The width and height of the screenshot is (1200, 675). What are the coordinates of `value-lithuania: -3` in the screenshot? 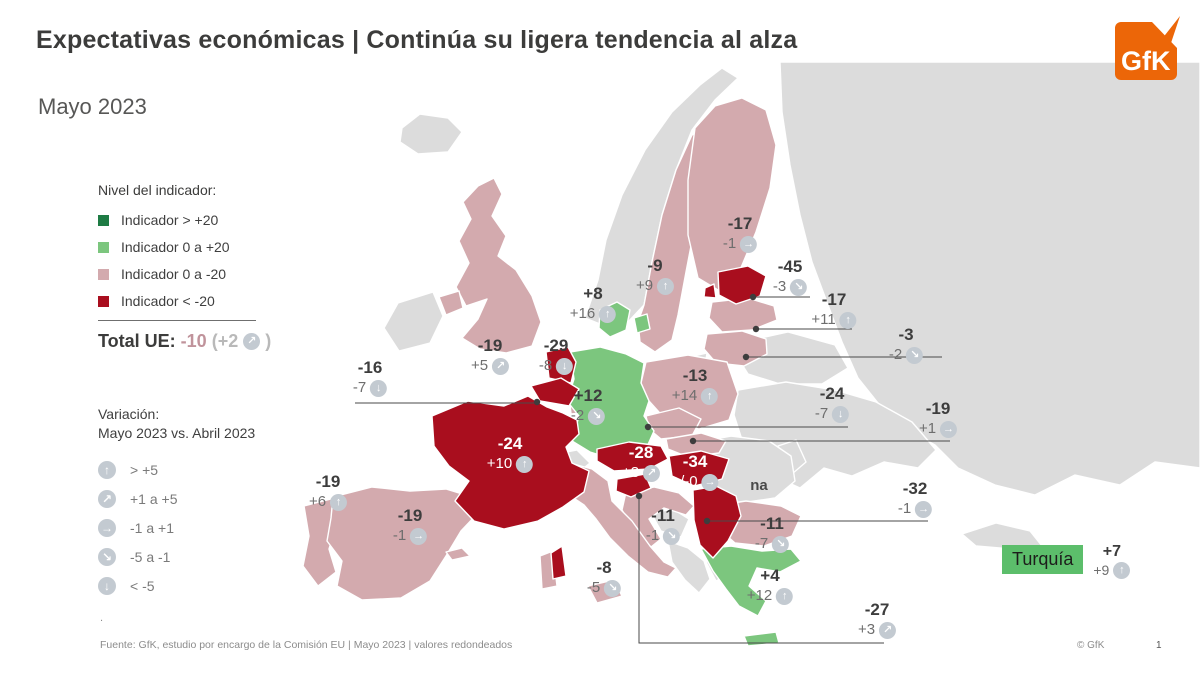 It's located at (906, 334).